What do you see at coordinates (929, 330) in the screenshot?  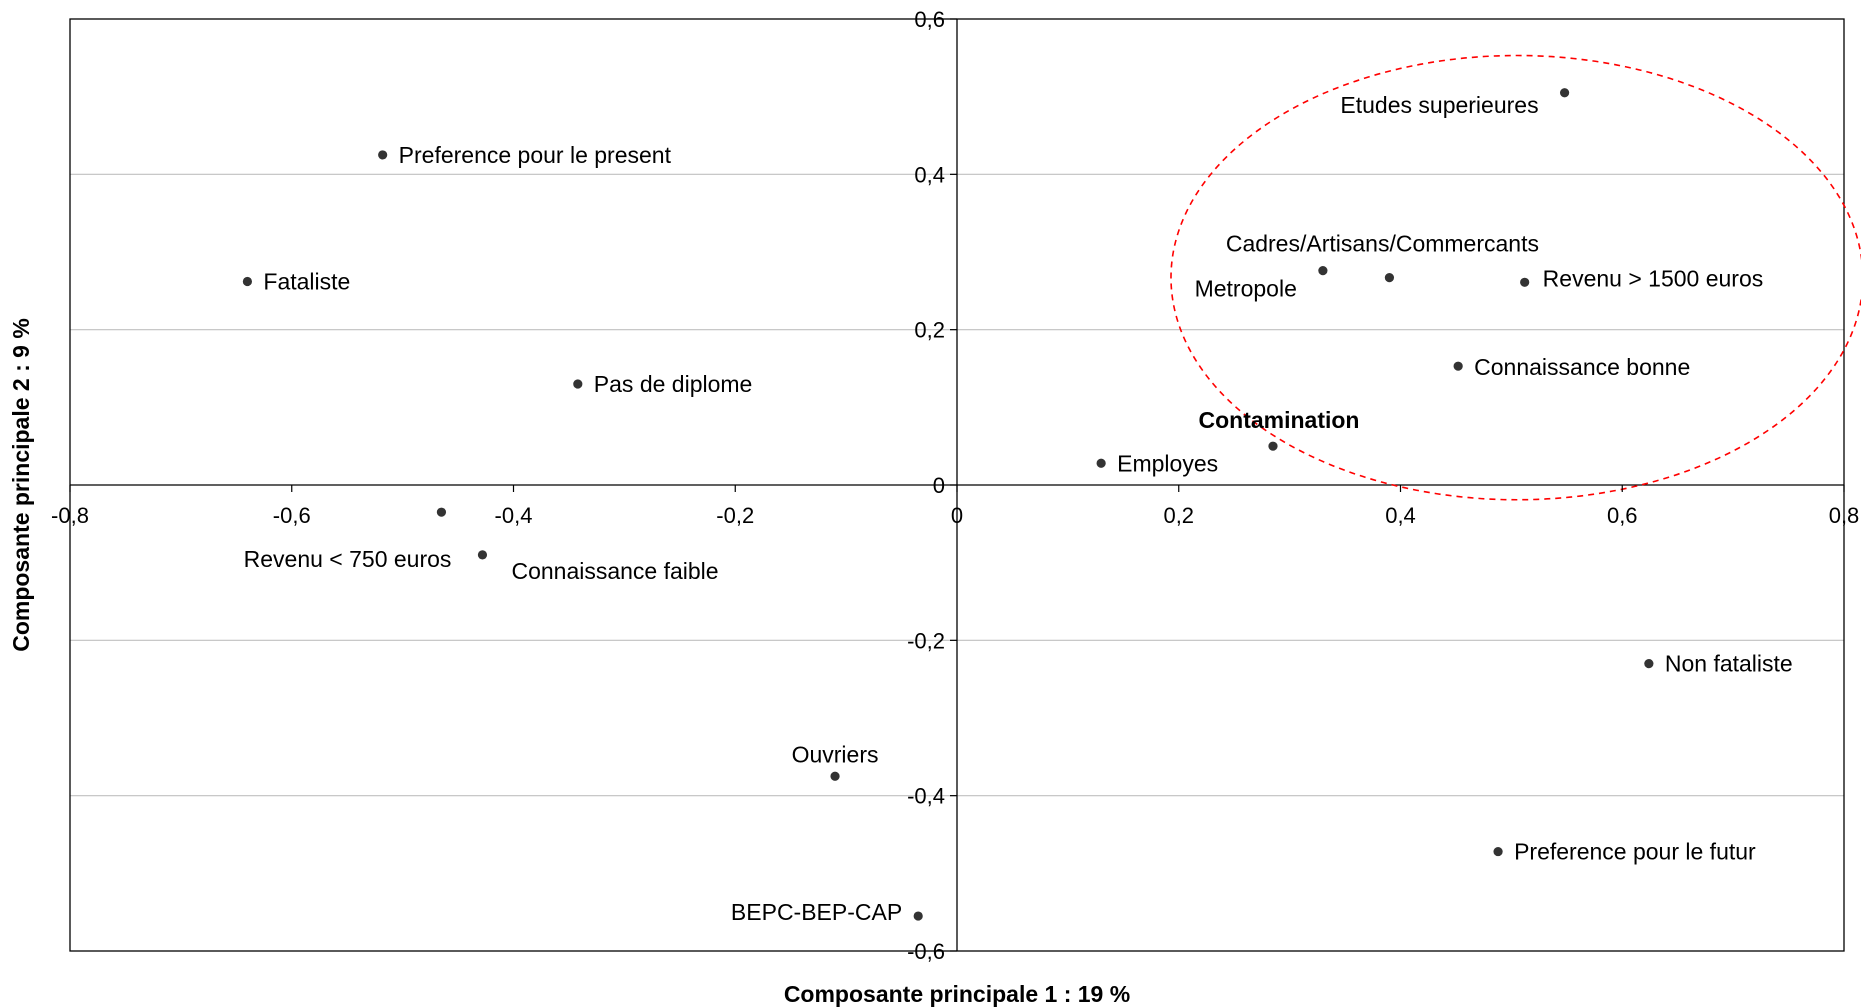 I see `y-tick-label: 0,2` at bounding box center [929, 330].